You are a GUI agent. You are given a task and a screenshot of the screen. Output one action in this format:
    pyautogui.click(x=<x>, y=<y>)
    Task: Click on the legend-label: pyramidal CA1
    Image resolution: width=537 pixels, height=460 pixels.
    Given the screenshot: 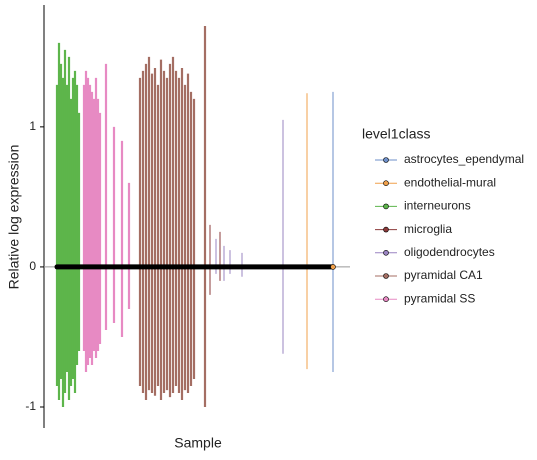 What is the action you would take?
    pyautogui.click(x=443, y=275)
    